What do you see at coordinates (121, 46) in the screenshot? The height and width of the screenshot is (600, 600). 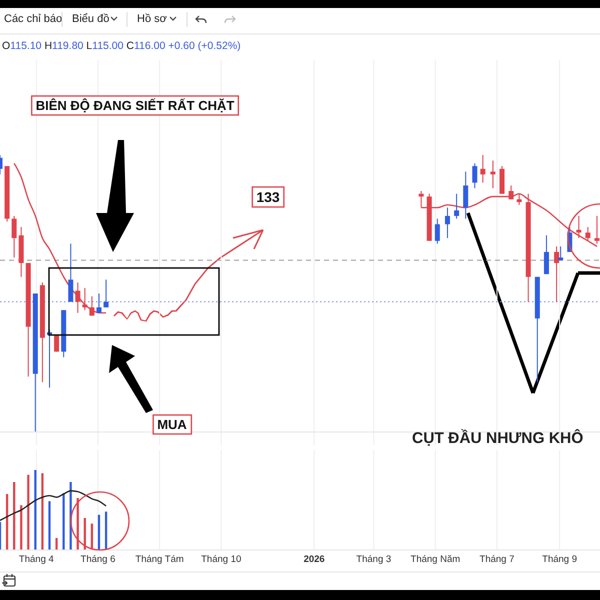 I see `text: O115.10 H119.80 L115.00 C116.00 +0.60 (+0.52%)` at bounding box center [121, 46].